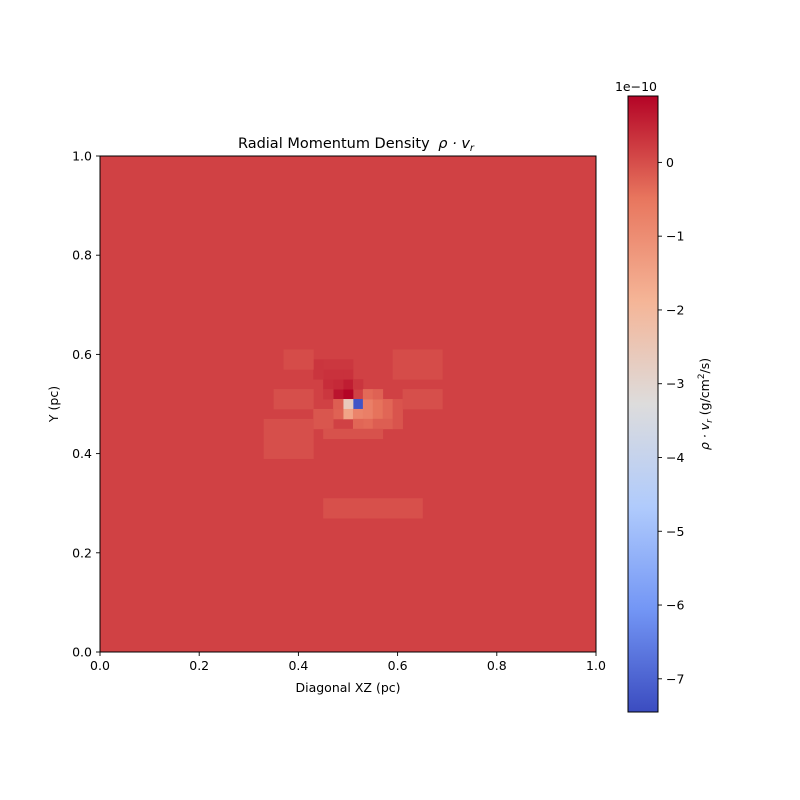 This screenshot has height=800, width=800. What do you see at coordinates (636, 86) in the screenshot?
I see `colorbar-offset-label: 1e−10` at bounding box center [636, 86].